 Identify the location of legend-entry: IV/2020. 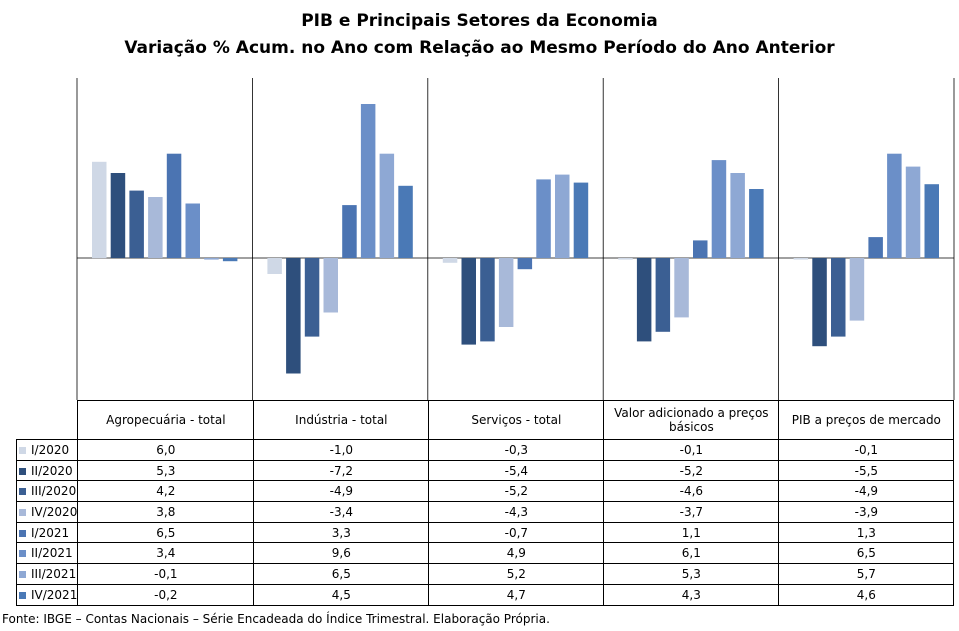
(47, 512).